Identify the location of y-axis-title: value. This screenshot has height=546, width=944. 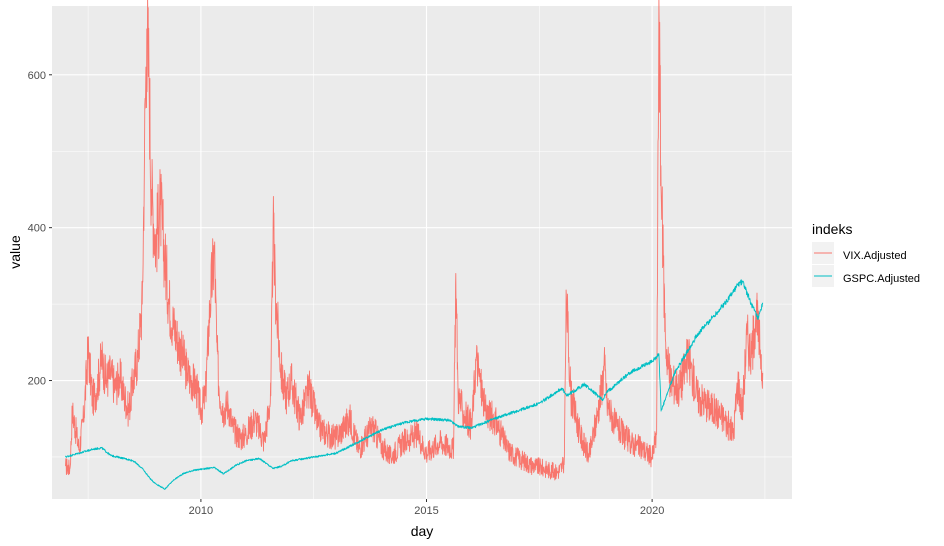
(15, 252).